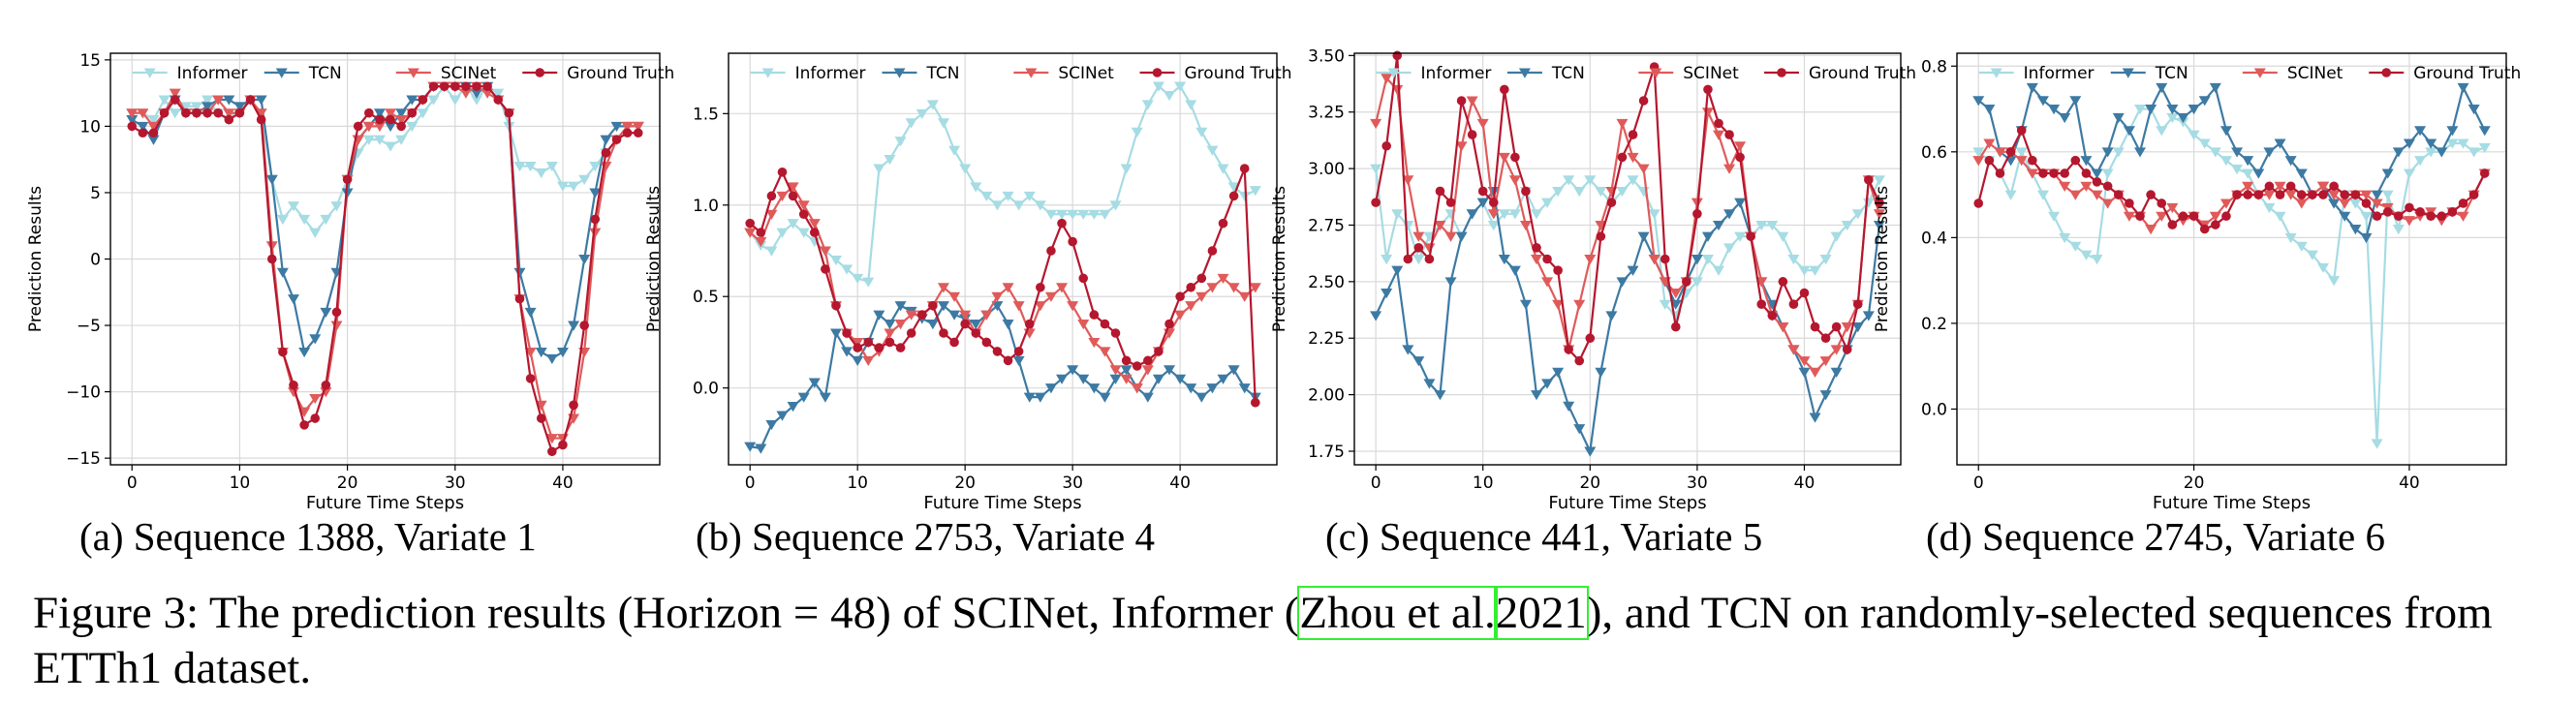 The image size is (2576, 703). Describe the element at coordinates (1326, 339) in the screenshot. I see `y-tick-label: 2.25` at that location.